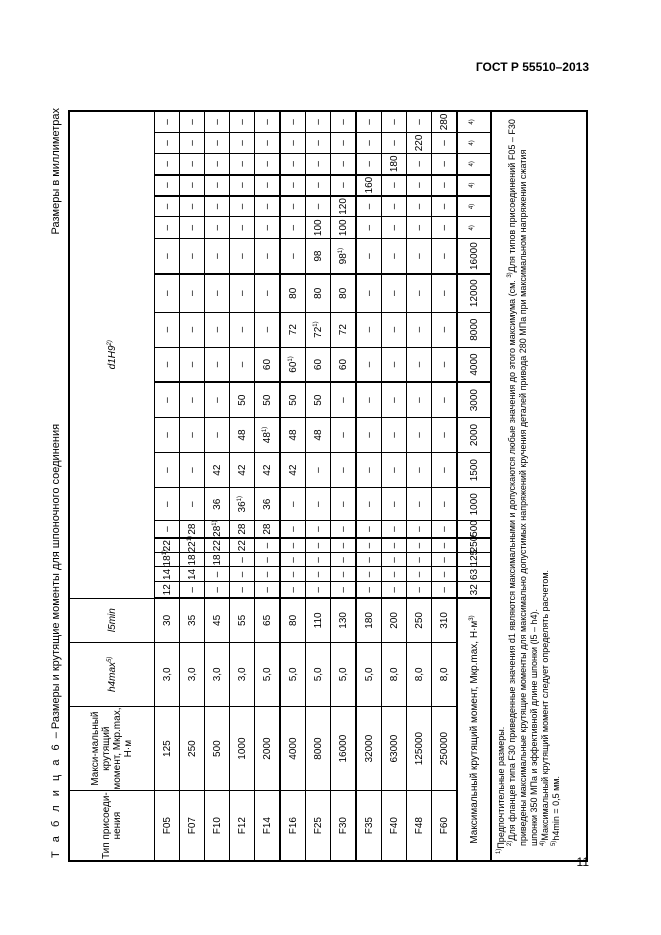 The image size is (661, 935). What do you see at coordinates (267, 504) in the screenshot?
I see `cell-d1: 36` at bounding box center [267, 504].